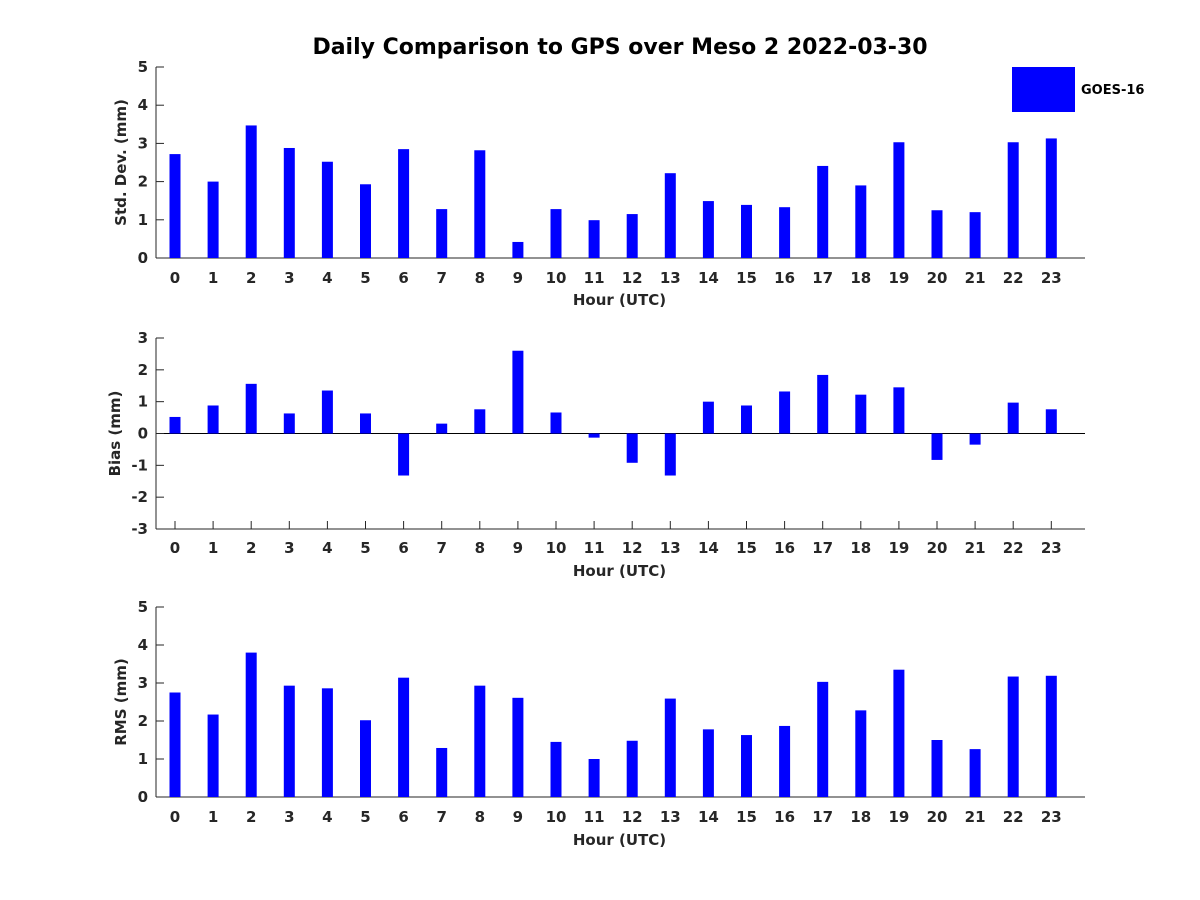  Describe the element at coordinates (121, 162) in the screenshot. I see `y-axis-label: Std. Dev. (mm)` at that location.